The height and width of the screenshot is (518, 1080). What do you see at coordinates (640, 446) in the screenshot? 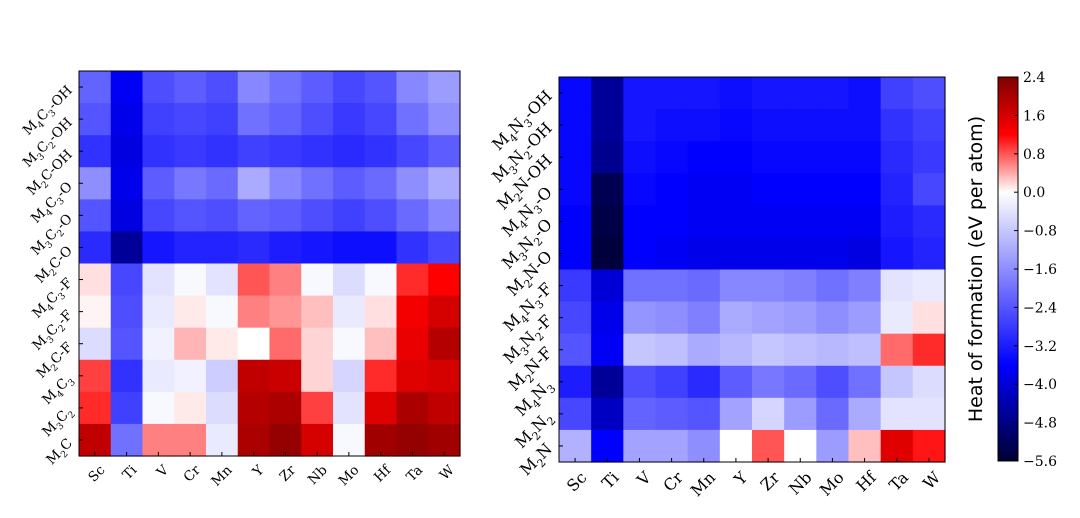
I see `heatmap-2-cell-M2N-V` at bounding box center [640, 446].